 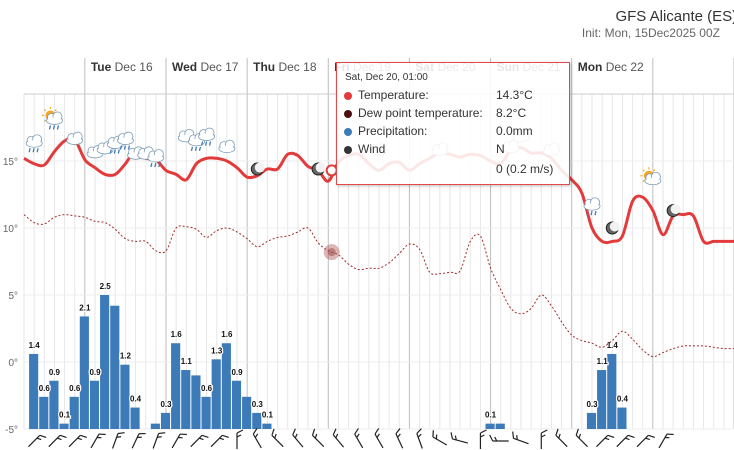 What do you see at coordinates (126, 356) in the screenshot?
I see `precip-label: 1.2` at bounding box center [126, 356].